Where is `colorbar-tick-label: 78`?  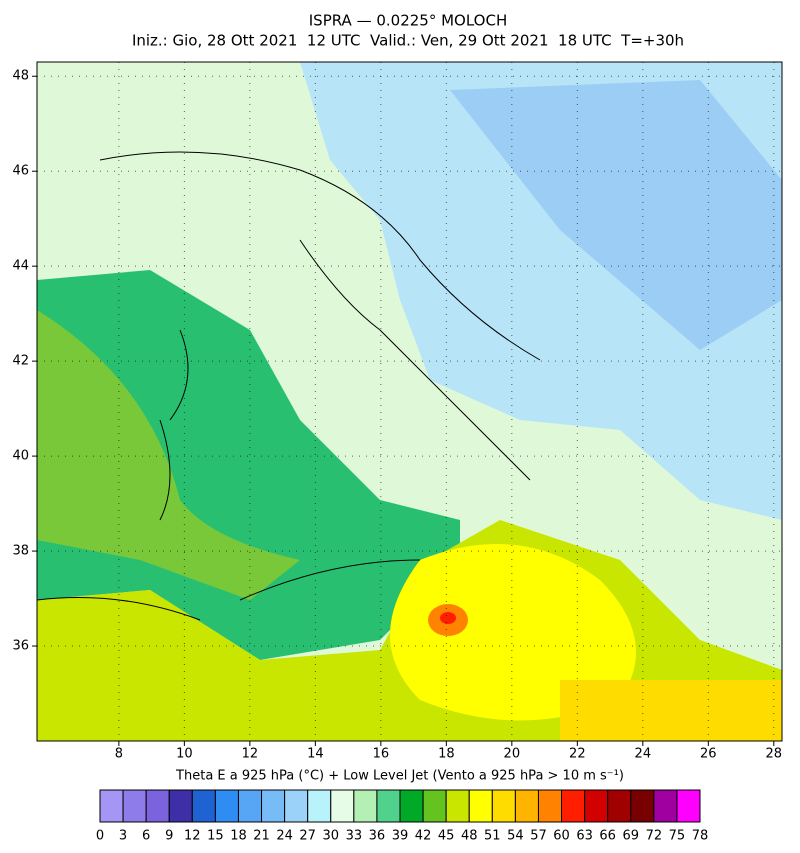 colorbar-tick-label: 78 is located at coordinates (700, 836).